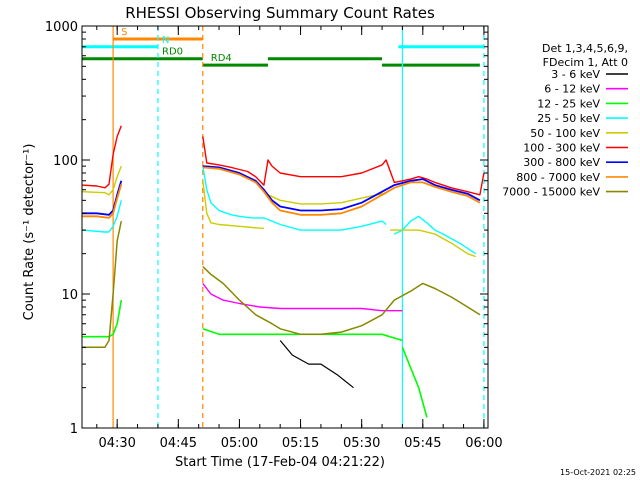 This screenshot has width=640, height=480. I want to click on x-tick-label-5: 05:45, so click(422, 443).